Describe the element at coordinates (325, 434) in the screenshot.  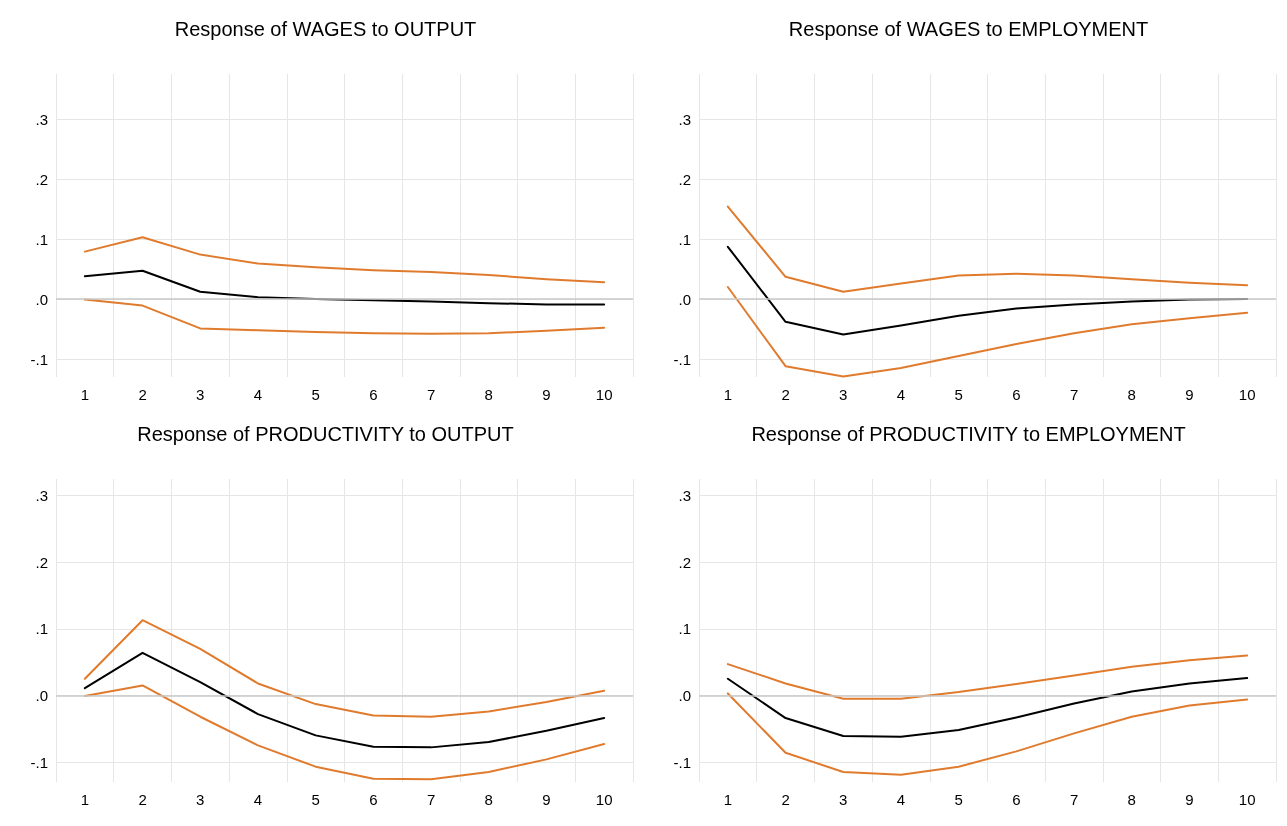
I see `chart-title: Response of PRODUCTIVITY to OUTPUT` at that location.